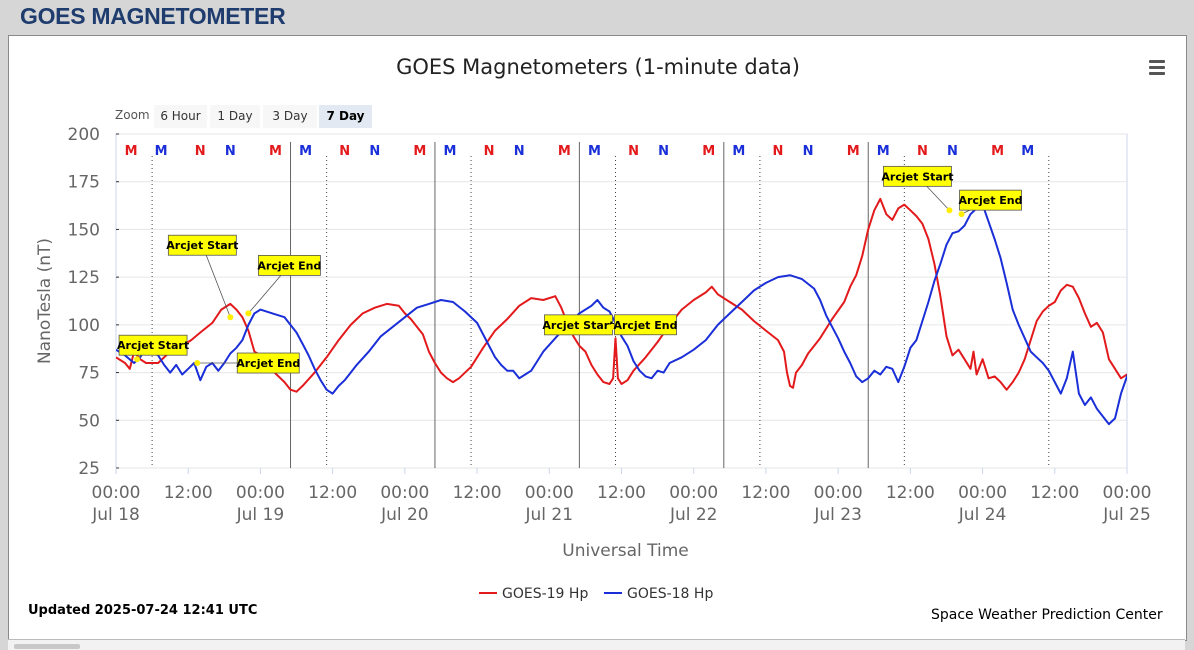 Image resolution: width=1194 pixels, height=650 pixels. Describe the element at coordinates (404, 515) in the screenshot. I see `x-tick-label-date: Jul 20` at that location.